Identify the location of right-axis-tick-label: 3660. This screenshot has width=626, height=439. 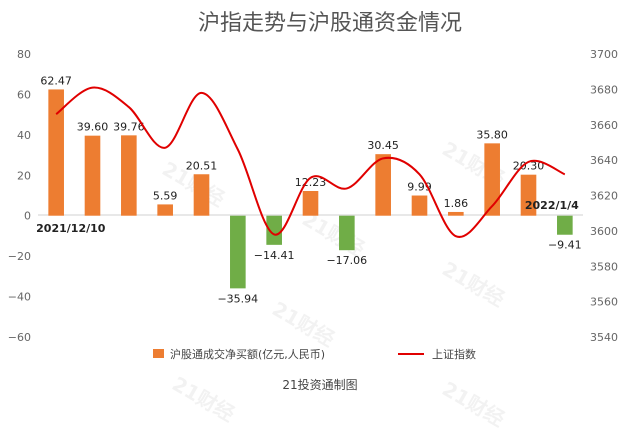
(604, 125).